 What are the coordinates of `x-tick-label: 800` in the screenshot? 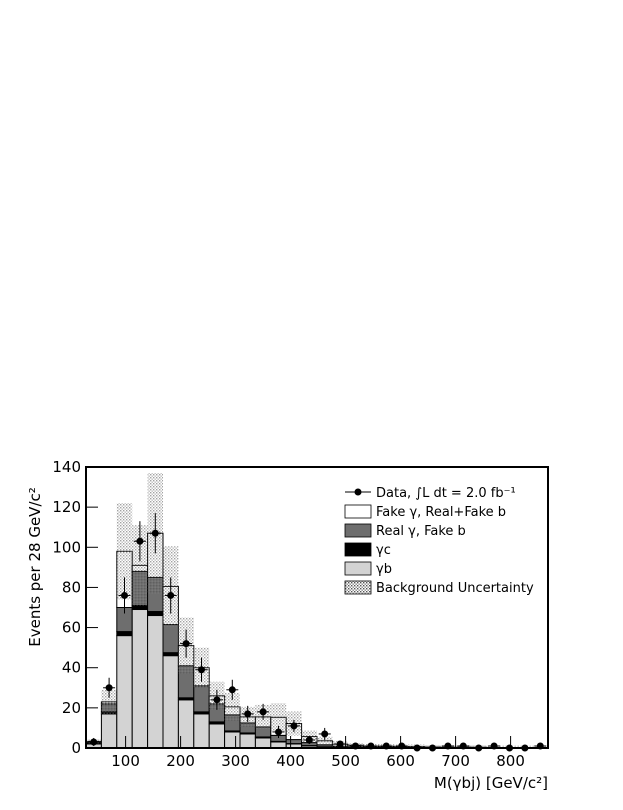 It's located at (510, 761).